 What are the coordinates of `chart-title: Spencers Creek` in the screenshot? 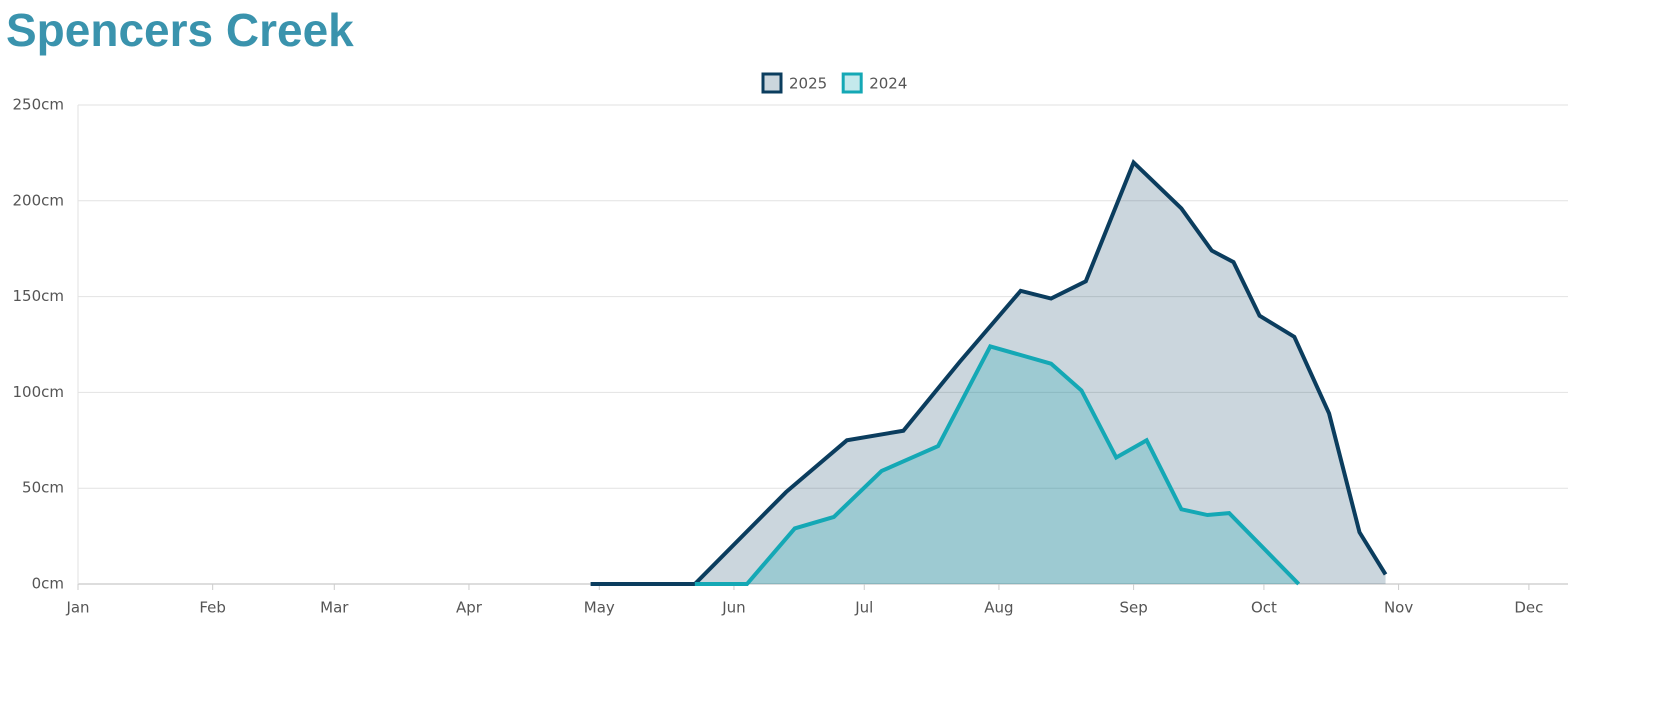 It's located at (180, 30).